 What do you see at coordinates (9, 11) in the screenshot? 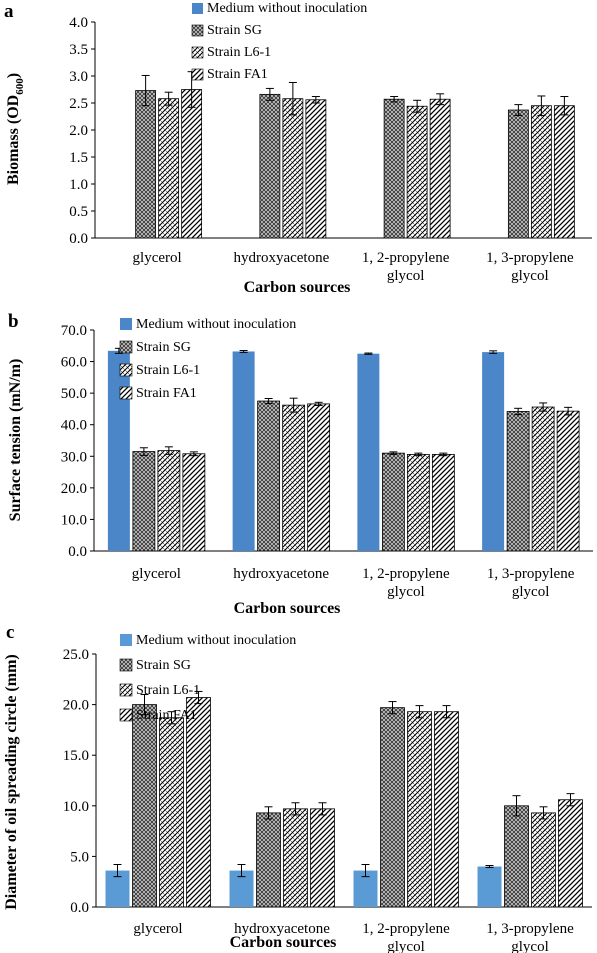
I see `panel-label: a` at bounding box center [9, 11].